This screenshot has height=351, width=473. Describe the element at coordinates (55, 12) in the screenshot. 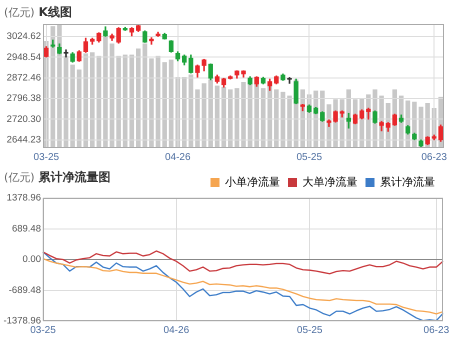

I see `chart-title: K线图` at that location.